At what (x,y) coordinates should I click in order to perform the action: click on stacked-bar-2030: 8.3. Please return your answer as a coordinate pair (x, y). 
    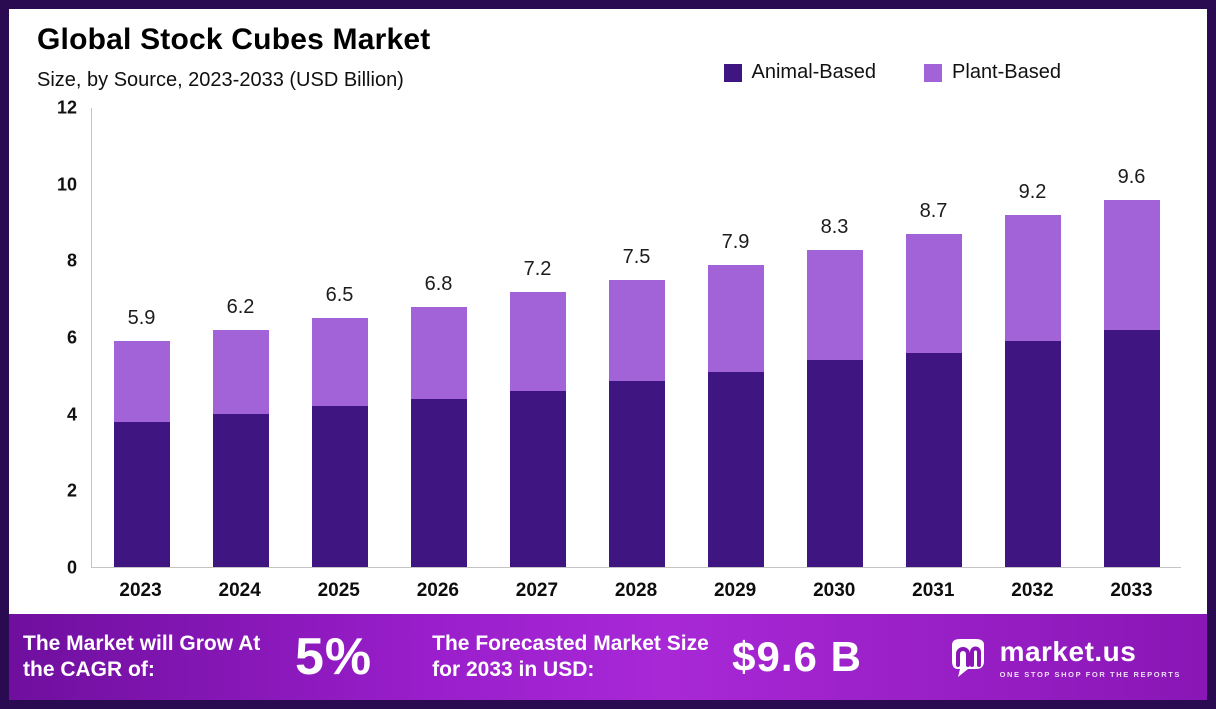
    Looking at the image, I should click on (834, 391).